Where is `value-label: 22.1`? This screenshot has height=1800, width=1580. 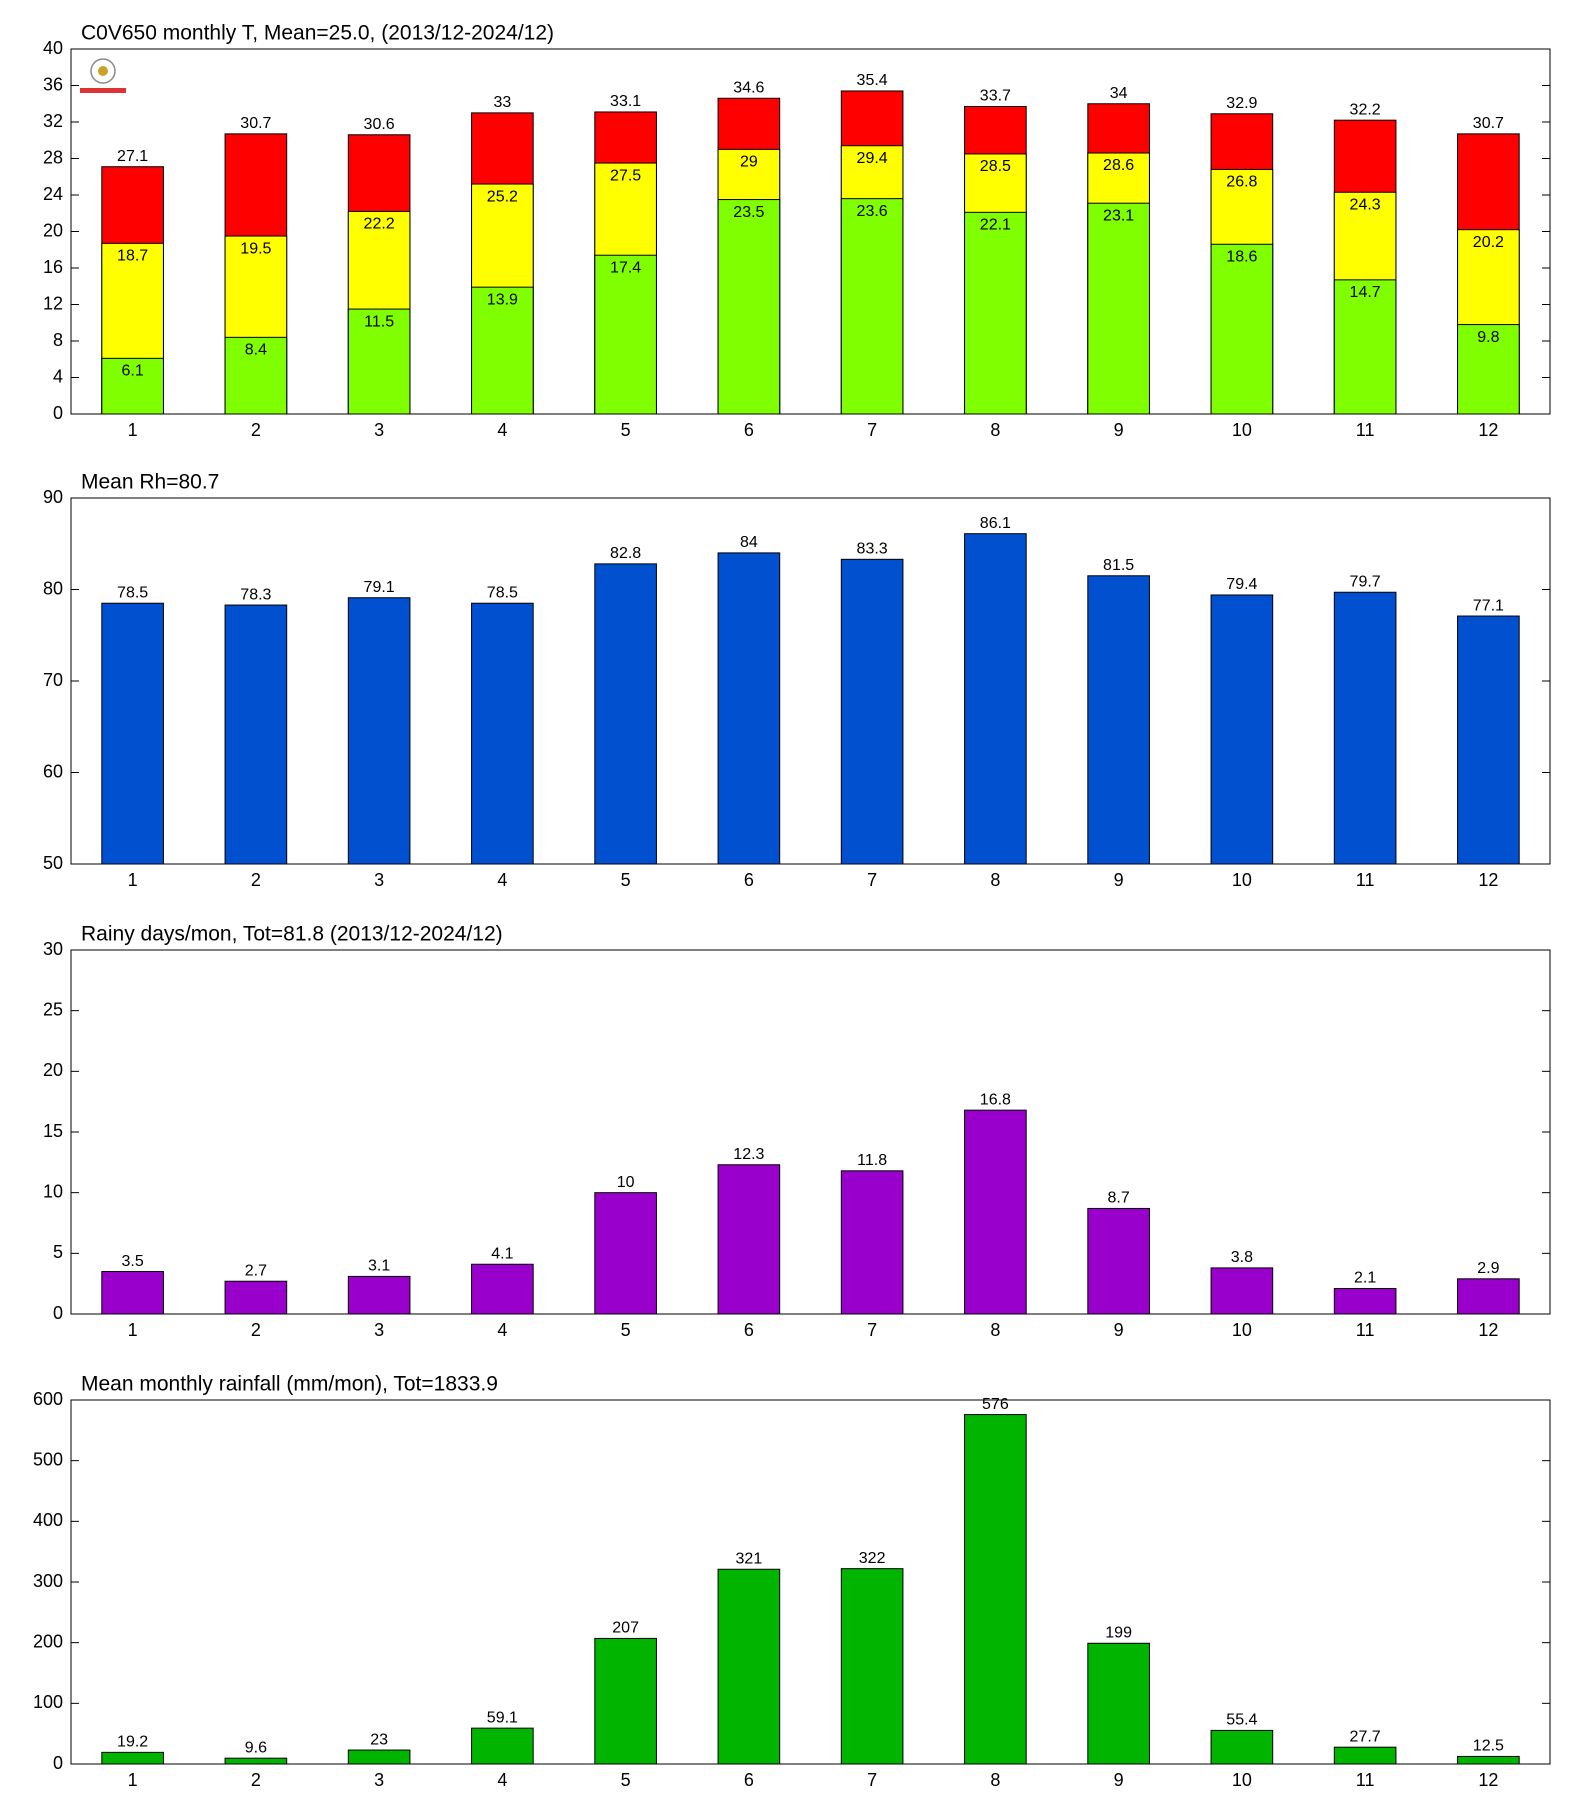
value-label: 22.1 is located at coordinates (995, 225).